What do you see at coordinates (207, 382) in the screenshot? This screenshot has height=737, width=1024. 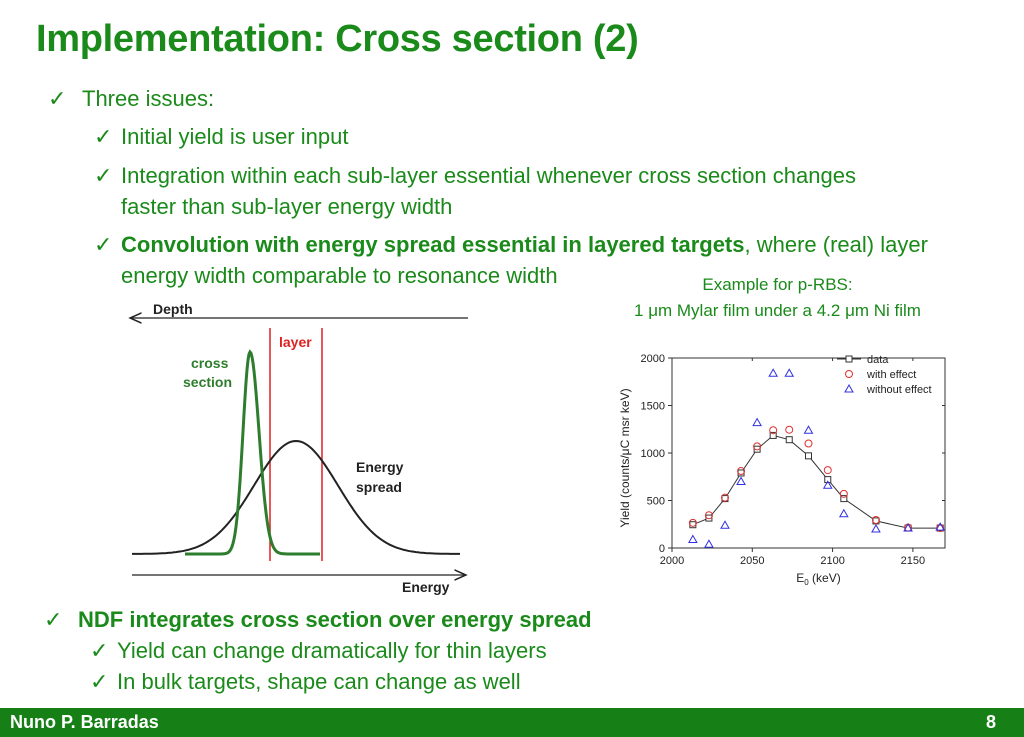 I see `cross-section-label-2: section` at bounding box center [207, 382].